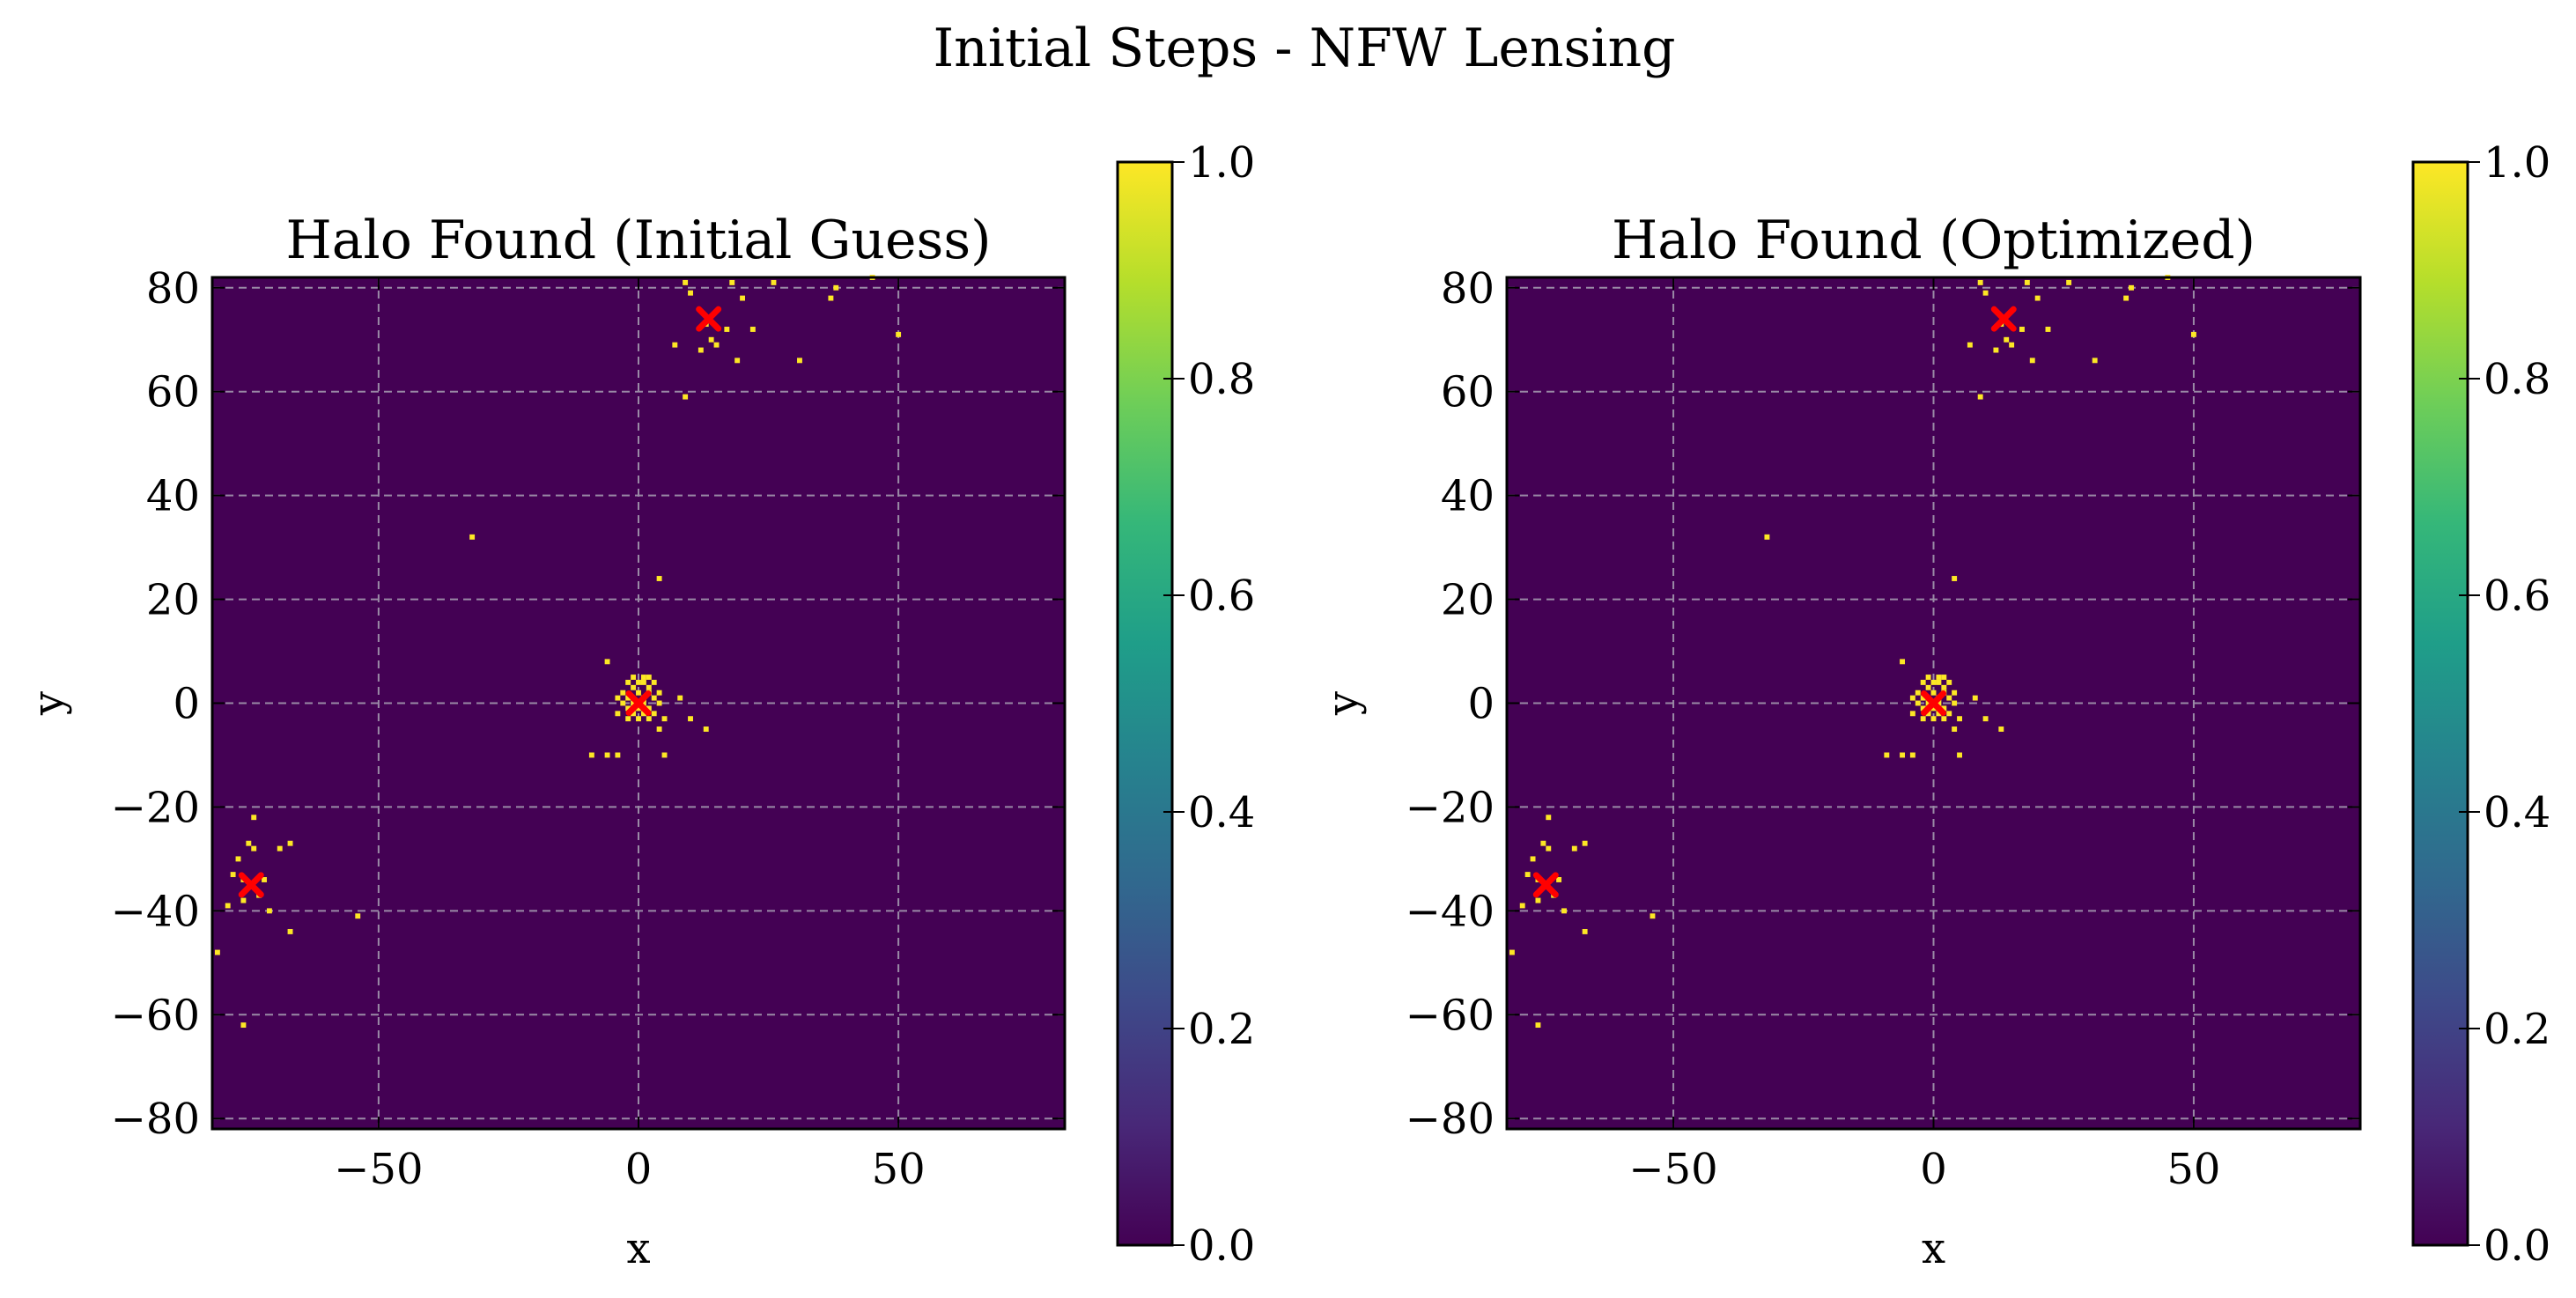 Image resolution: width=2576 pixels, height=1298 pixels. Describe the element at coordinates (1468, 496) in the screenshot. I see `y-tick-label: 40` at that location.